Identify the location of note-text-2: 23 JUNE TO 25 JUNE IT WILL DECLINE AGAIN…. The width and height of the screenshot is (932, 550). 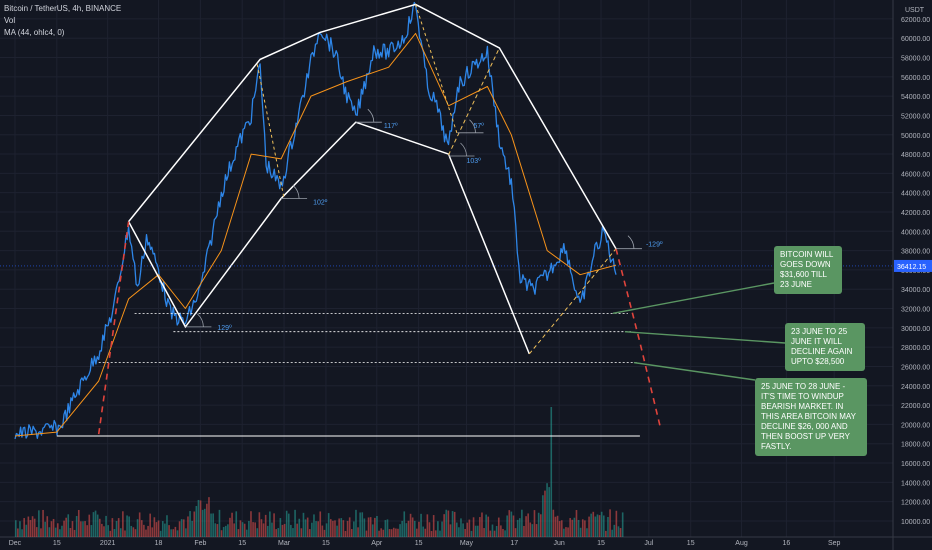
(822, 346).